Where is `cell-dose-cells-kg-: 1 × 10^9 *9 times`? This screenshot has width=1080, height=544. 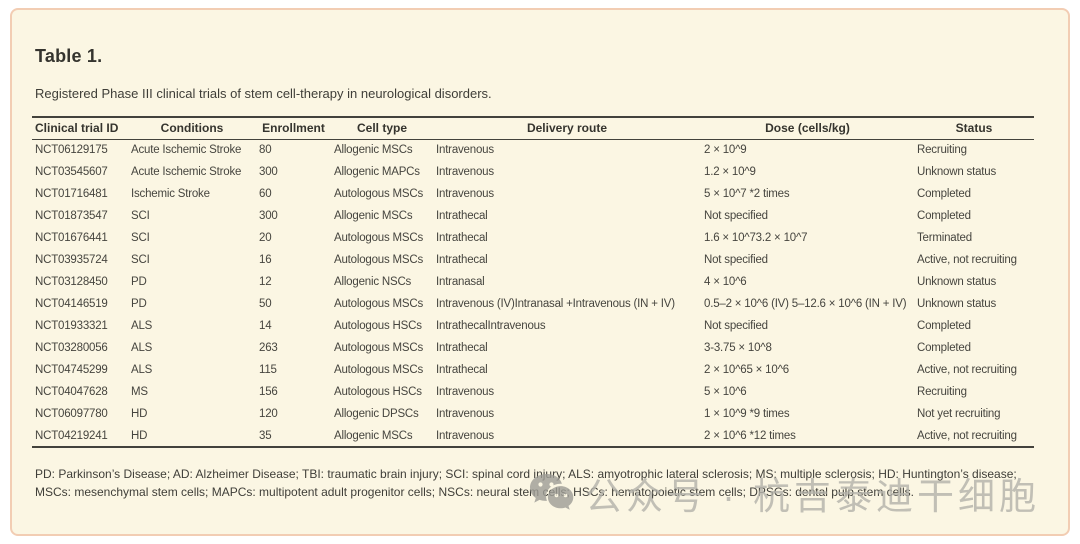 cell-dose-cells-kg-: 1 × 10^9 *9 times is located at coordinates (747, 414).